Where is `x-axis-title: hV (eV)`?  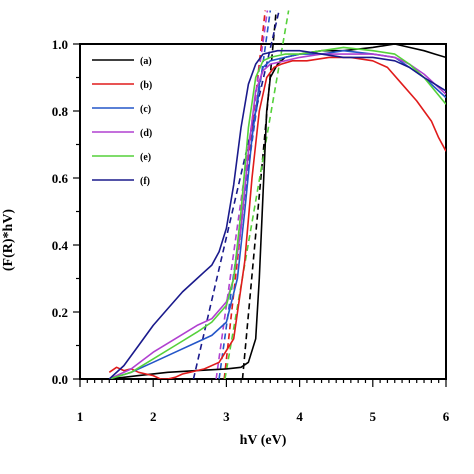
x-axis-title: hV (eV) is located at coordinates (263, 440).